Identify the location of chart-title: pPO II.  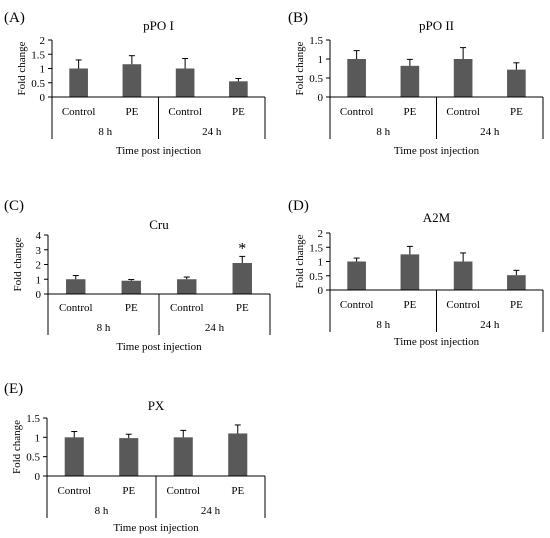
(436, 25).